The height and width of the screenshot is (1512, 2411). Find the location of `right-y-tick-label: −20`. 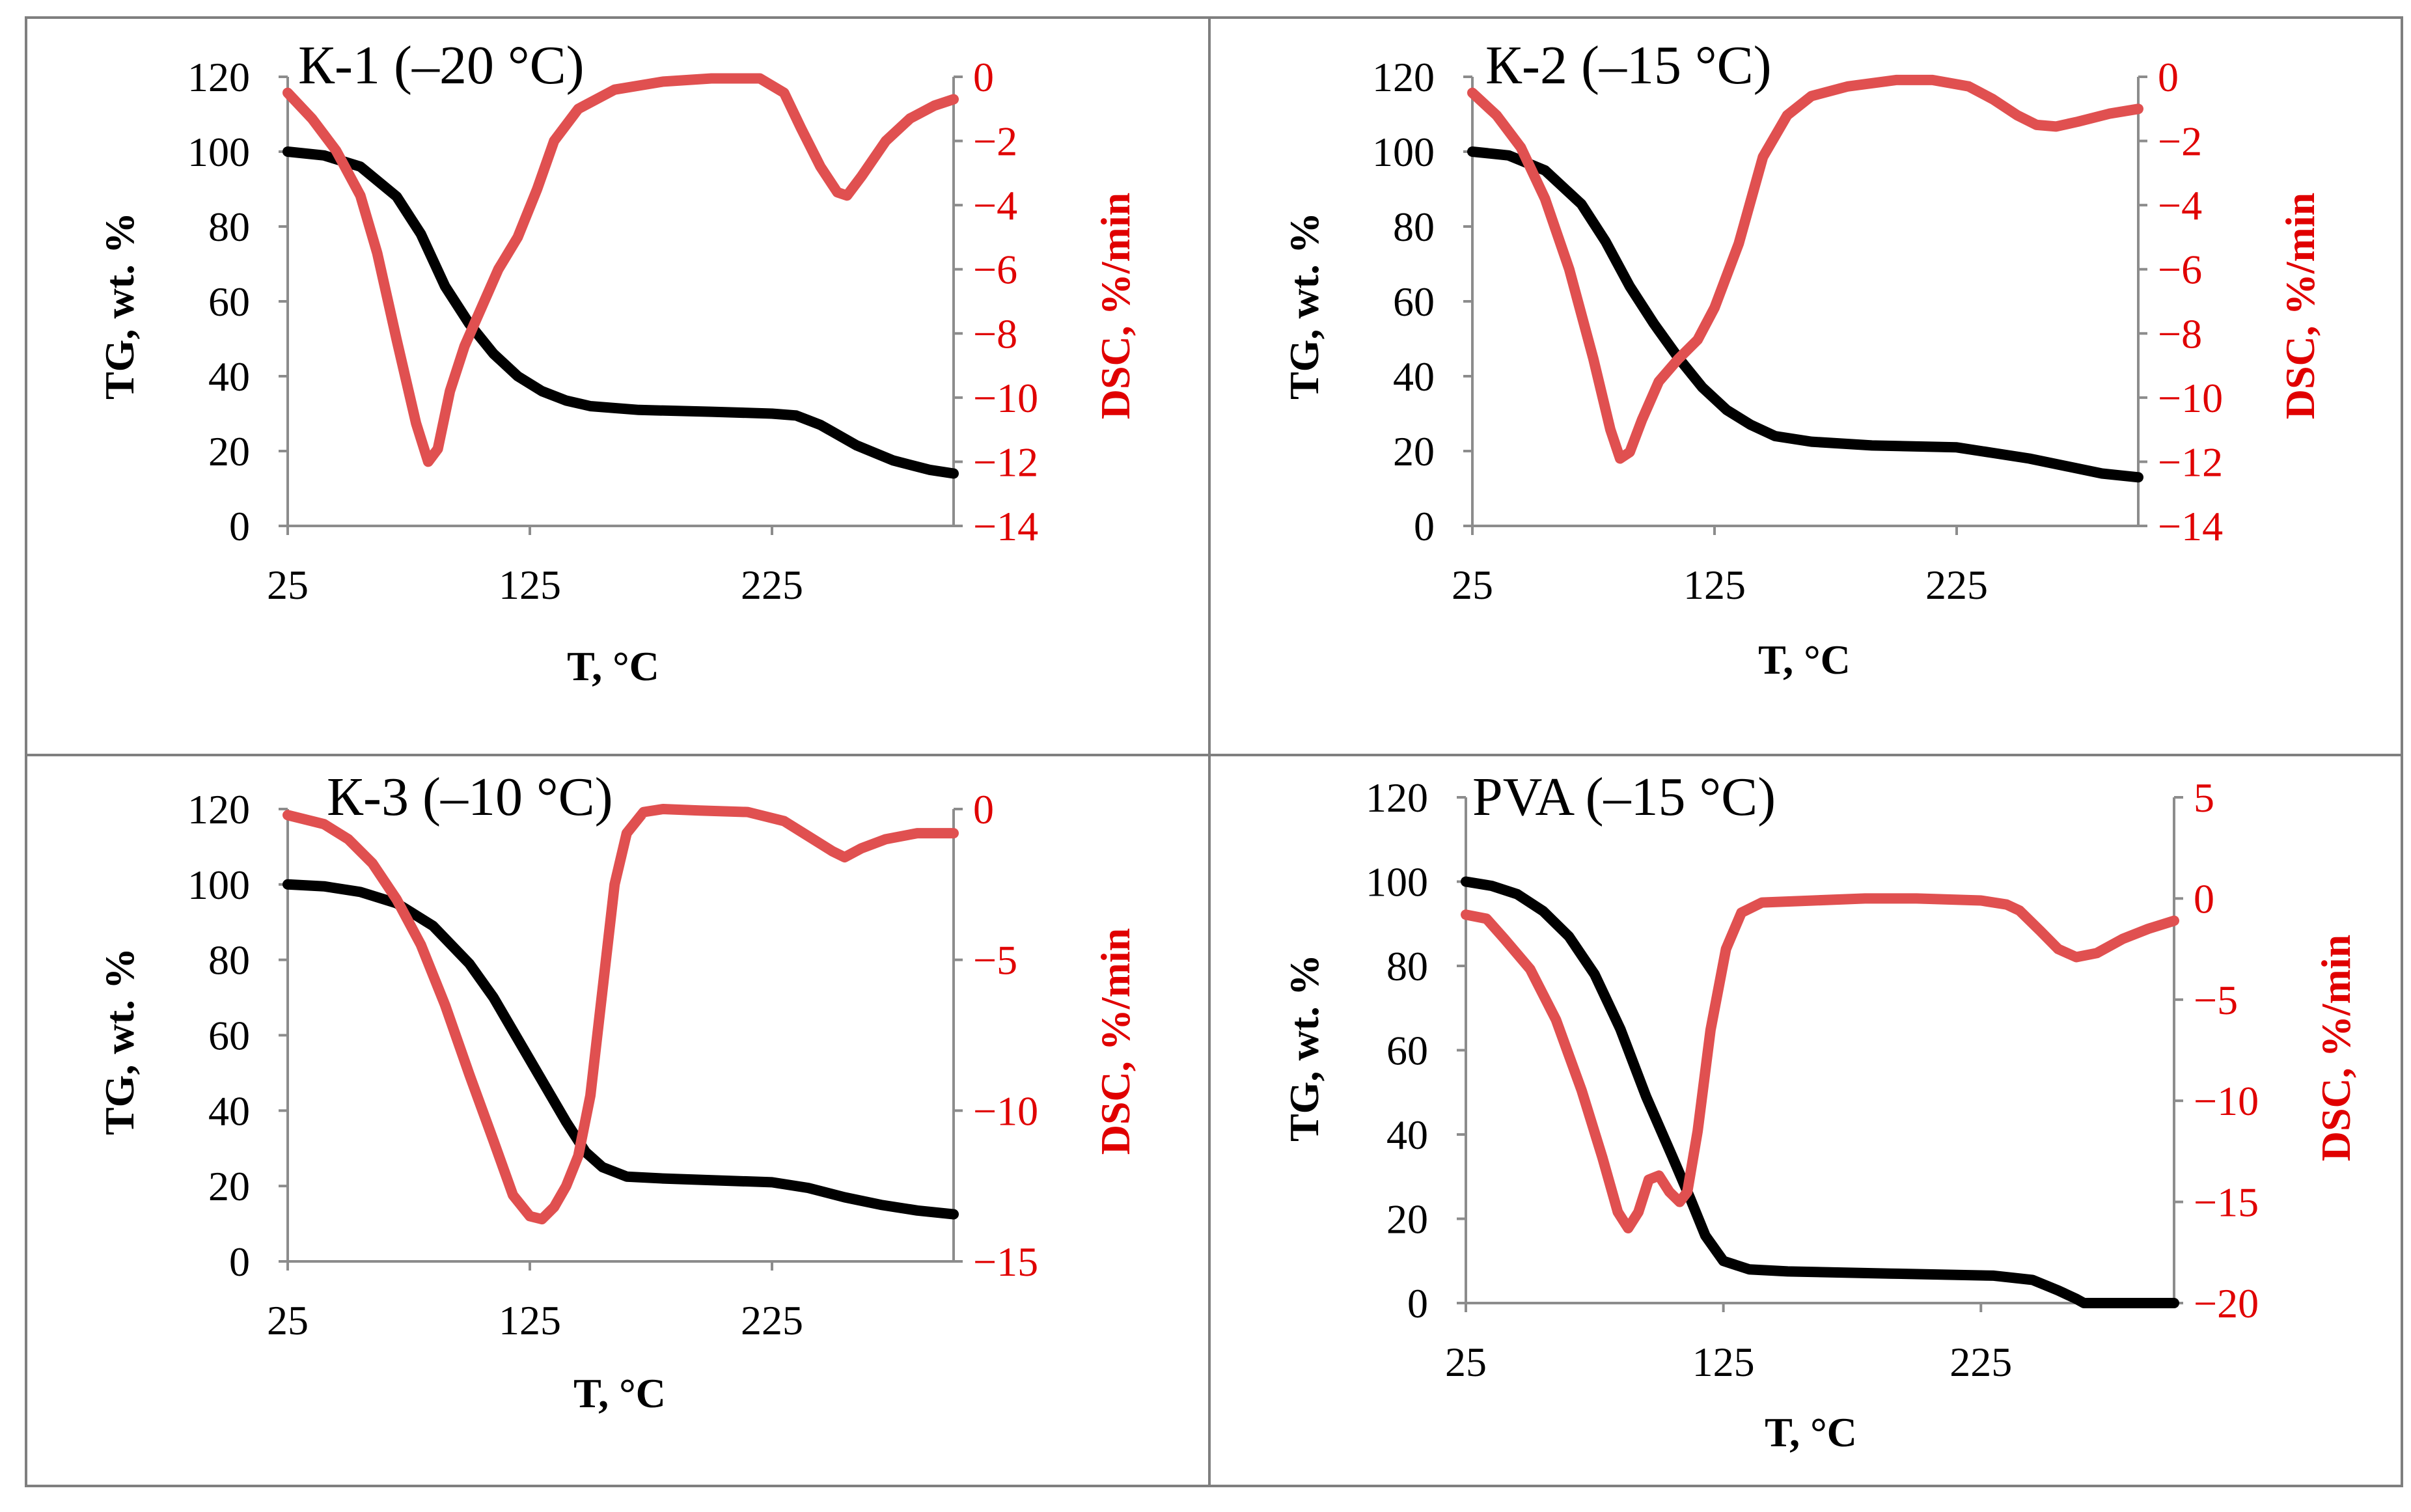

right-y-tick-label: −20 is located at coordinates (2227, 1303).